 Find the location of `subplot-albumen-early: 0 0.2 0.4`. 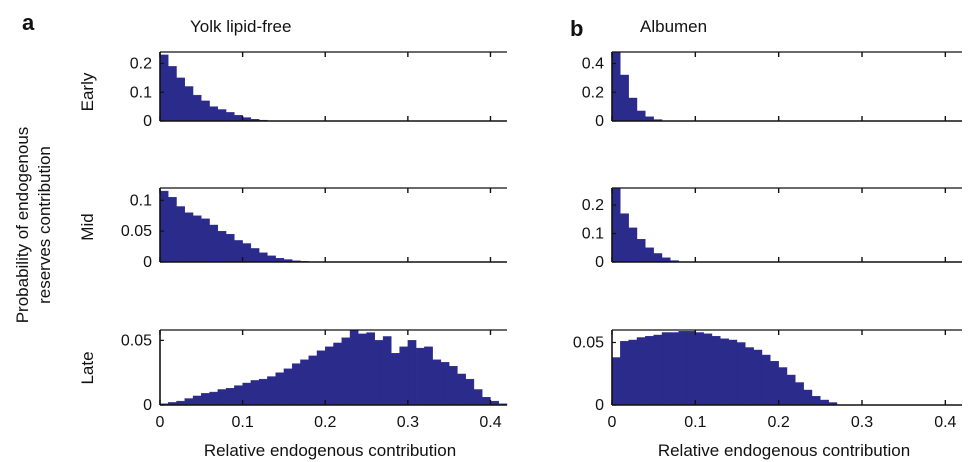

subplot-albumen-early: 0 0.2 0.4 is located at coordinates (772, 90).